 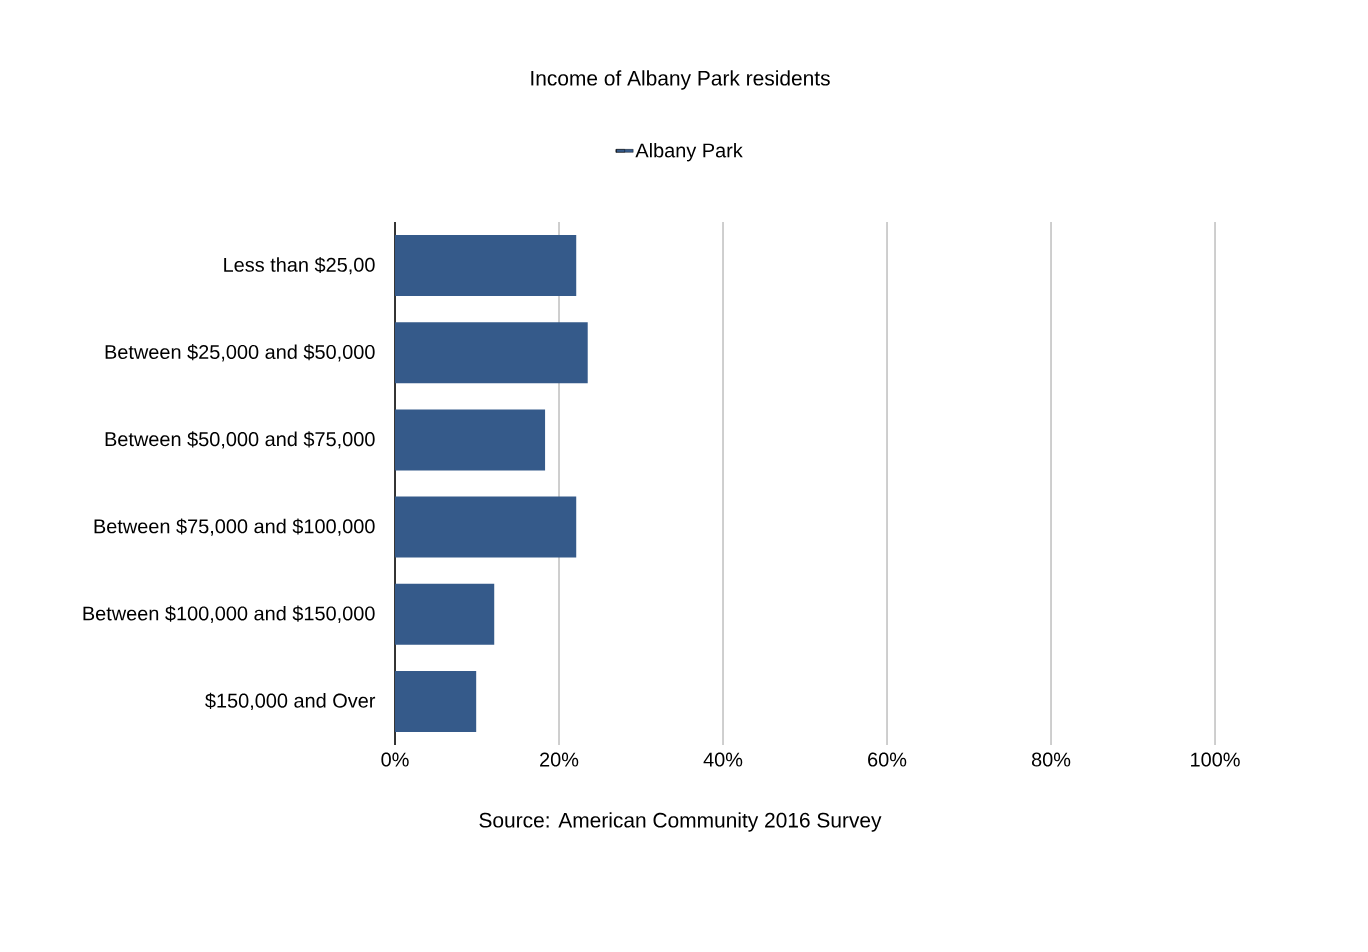 I want to click on y-tick-label: Between $25,000 and $50,000, so click(x=240, y=353).